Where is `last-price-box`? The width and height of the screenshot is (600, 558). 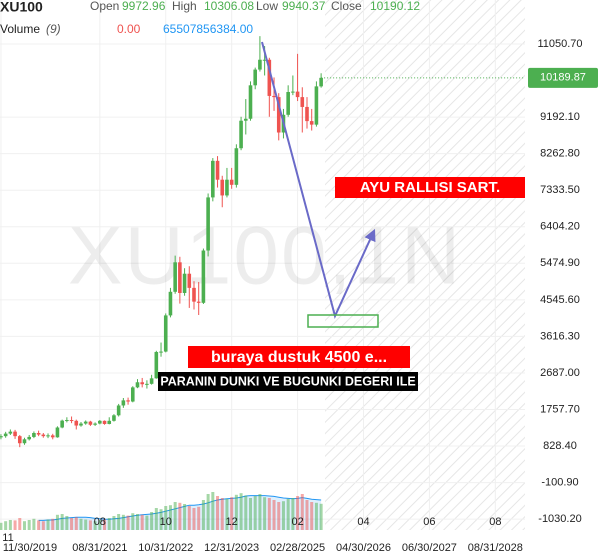
last-price-box is located at coordinates (563, 77).